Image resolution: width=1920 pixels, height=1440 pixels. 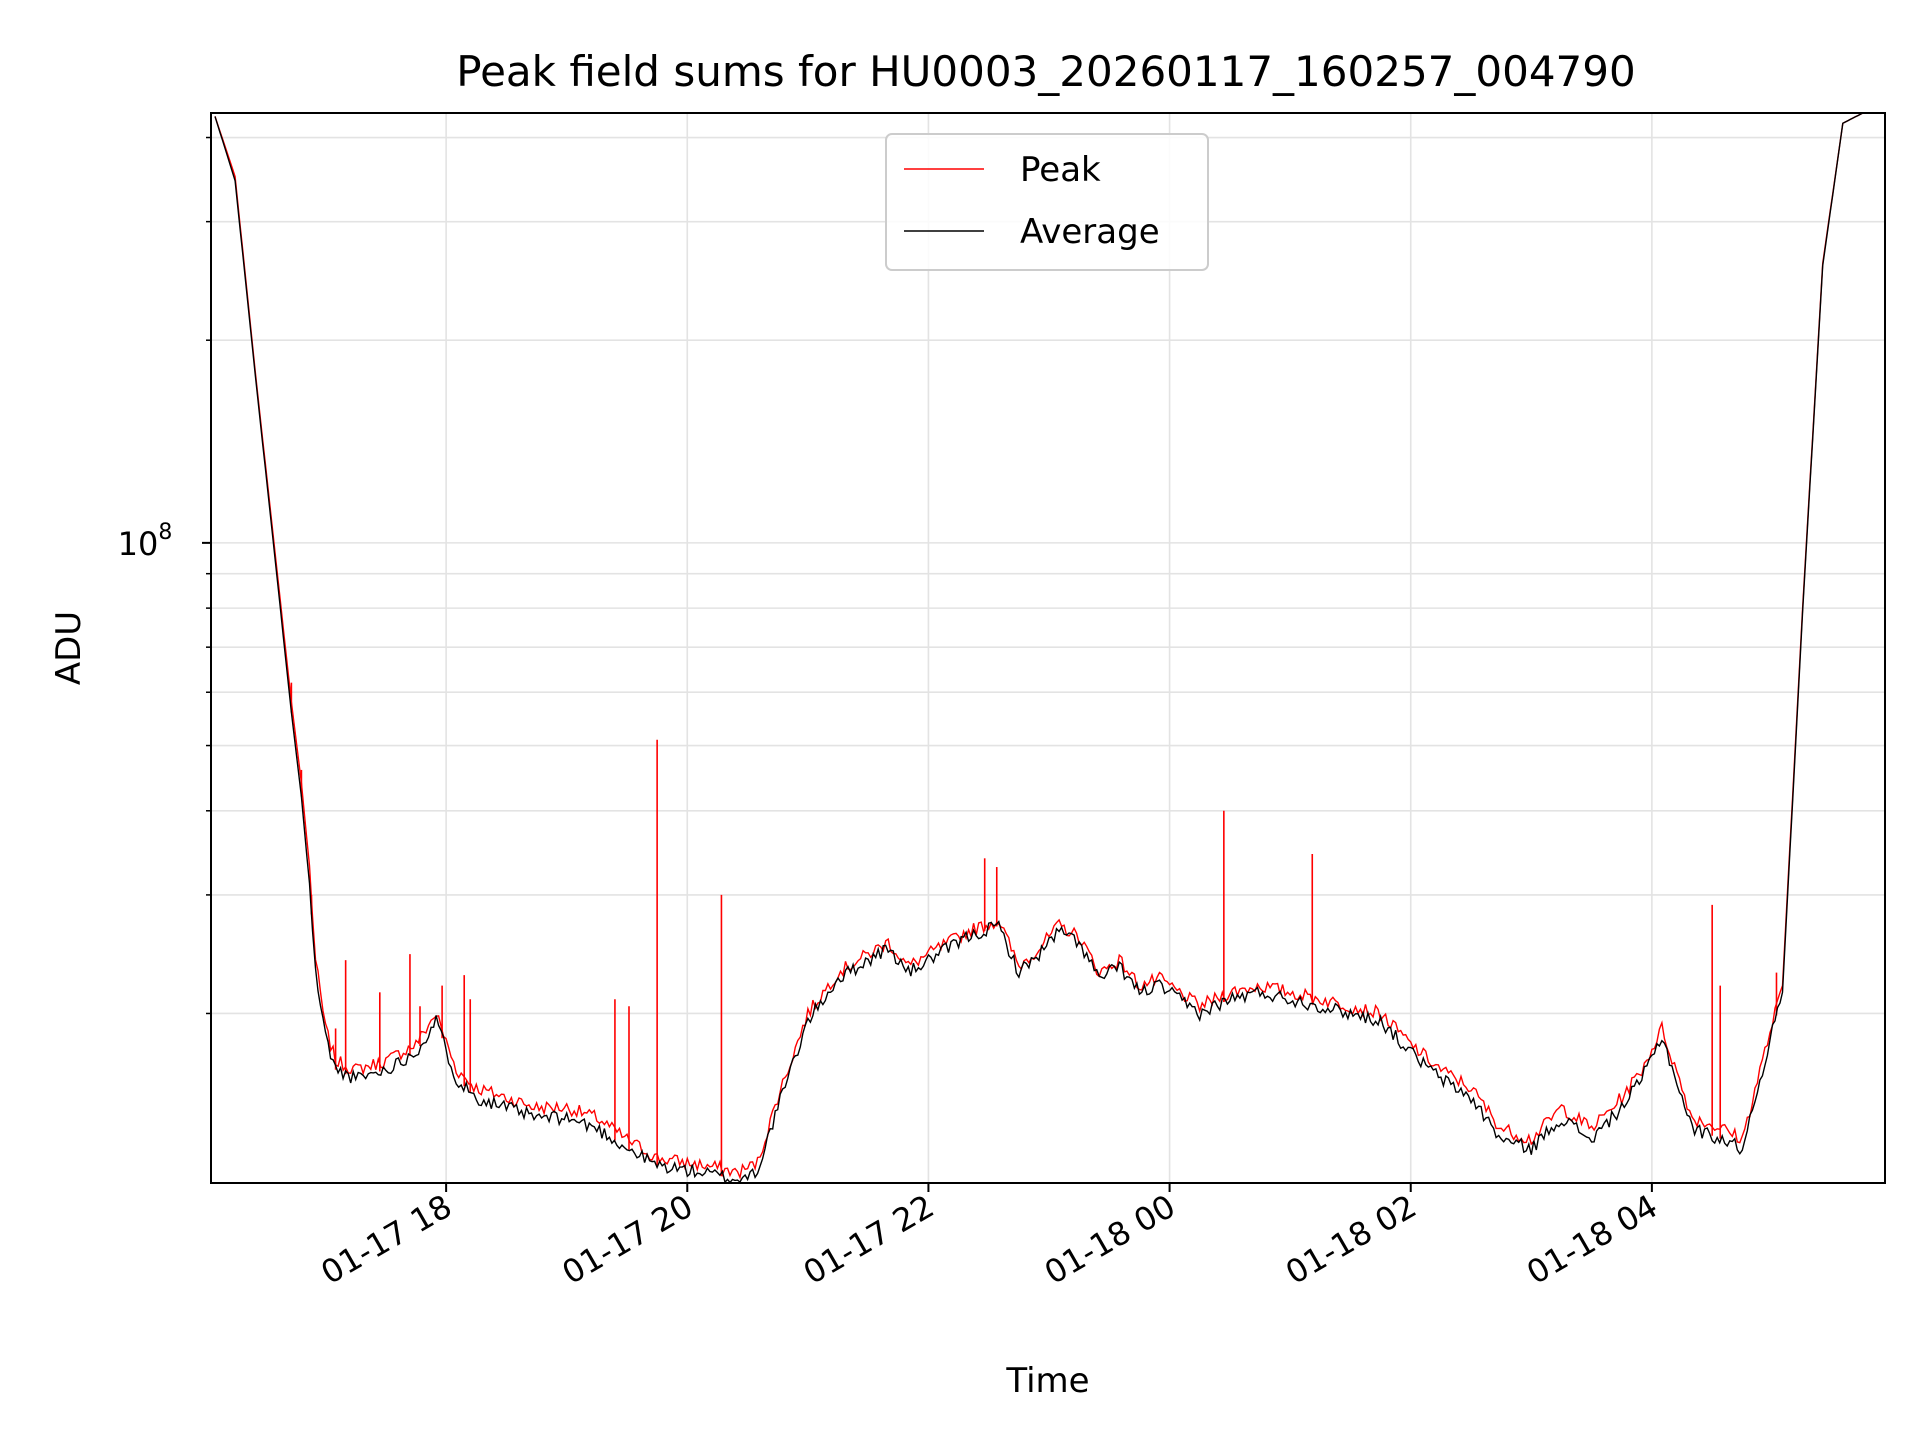 I want to click on y-axis-label: ADU, so click(x=69, y=648).